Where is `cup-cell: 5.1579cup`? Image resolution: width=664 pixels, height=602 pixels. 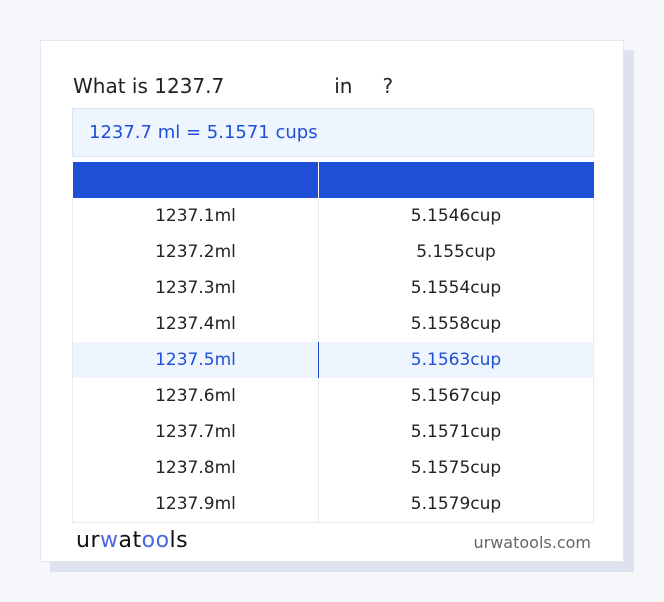 cup-cell: 5.1579cup is located at coordinates (456, 504).